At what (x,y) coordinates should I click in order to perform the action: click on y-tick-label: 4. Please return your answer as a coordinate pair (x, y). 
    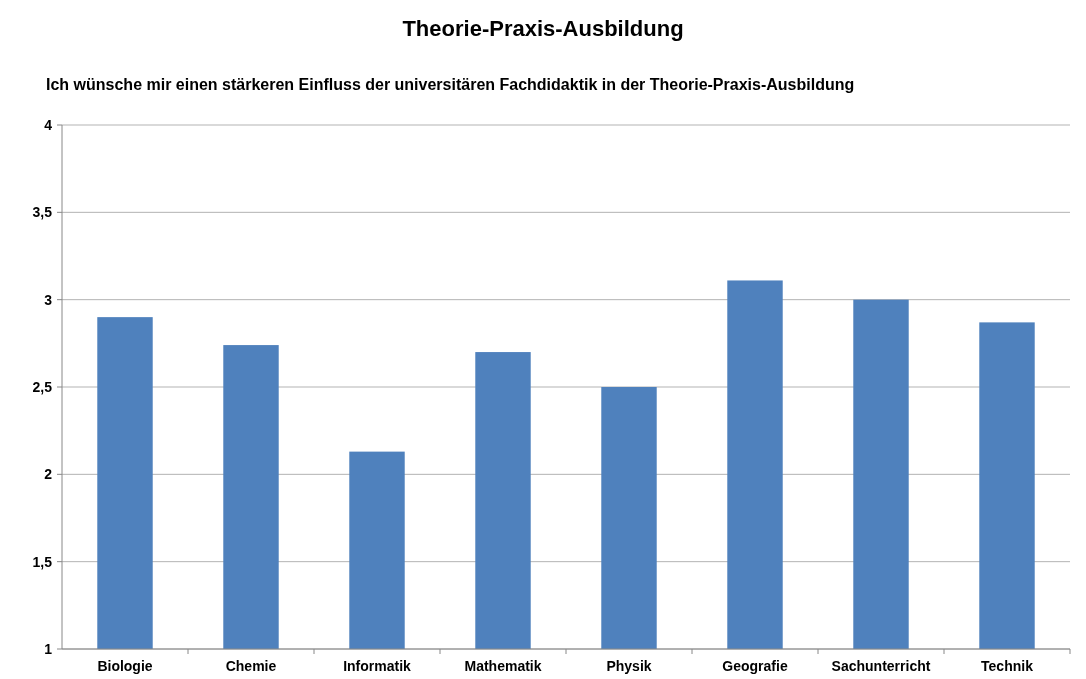
    Looking at the image, I should click on (48, 124).